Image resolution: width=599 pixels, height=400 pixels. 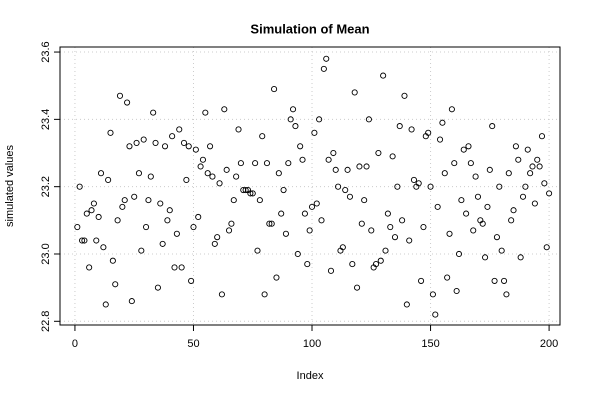 I want to click on y-tick-label: 23.2, so click(x=46, y=186).